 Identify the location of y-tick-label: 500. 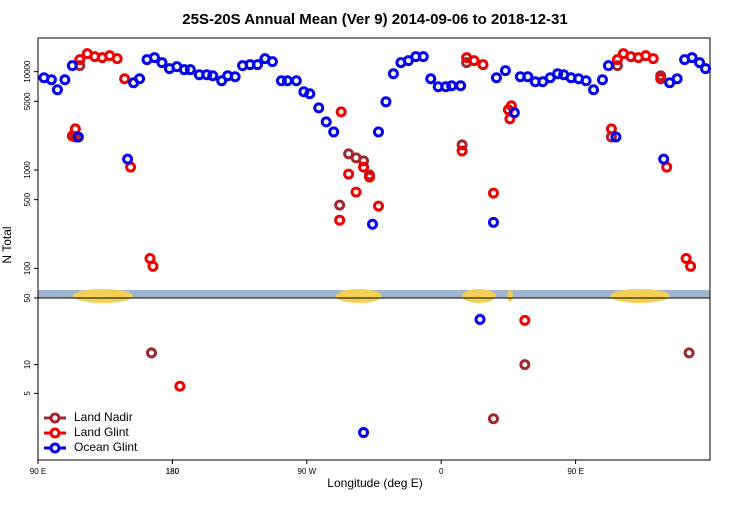
(27, 199).